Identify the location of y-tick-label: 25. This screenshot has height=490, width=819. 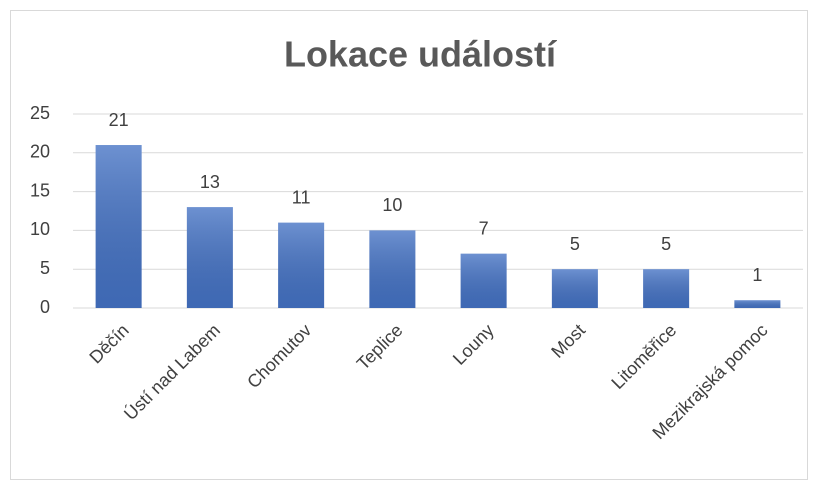
(40, 113).